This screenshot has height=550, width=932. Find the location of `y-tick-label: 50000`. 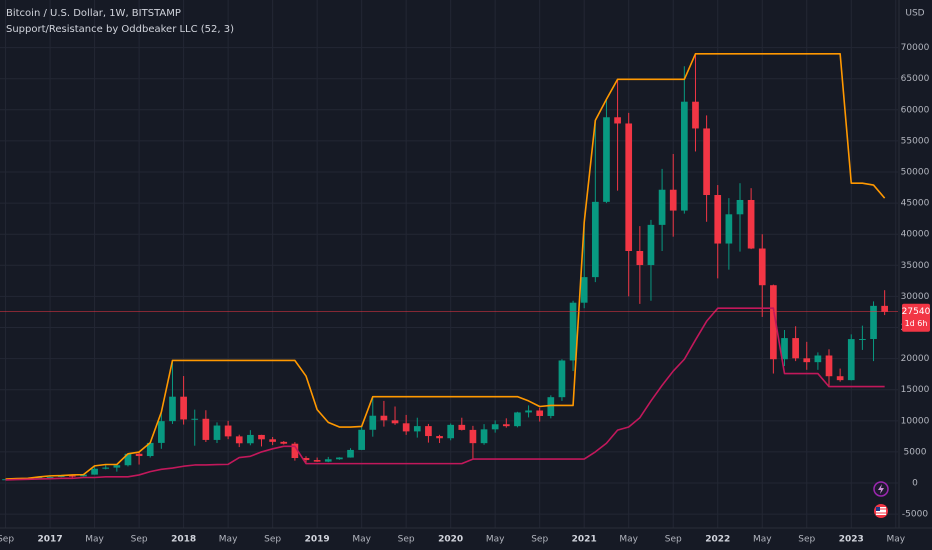

y-tick-label: 50000 is located at coordinates (915, 172).